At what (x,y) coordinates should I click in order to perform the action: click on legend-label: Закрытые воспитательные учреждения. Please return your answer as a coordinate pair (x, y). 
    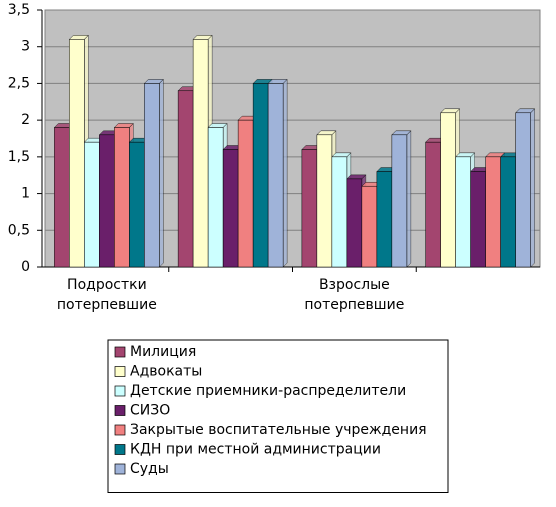
    Looking at the image, I should click on (278, 430).